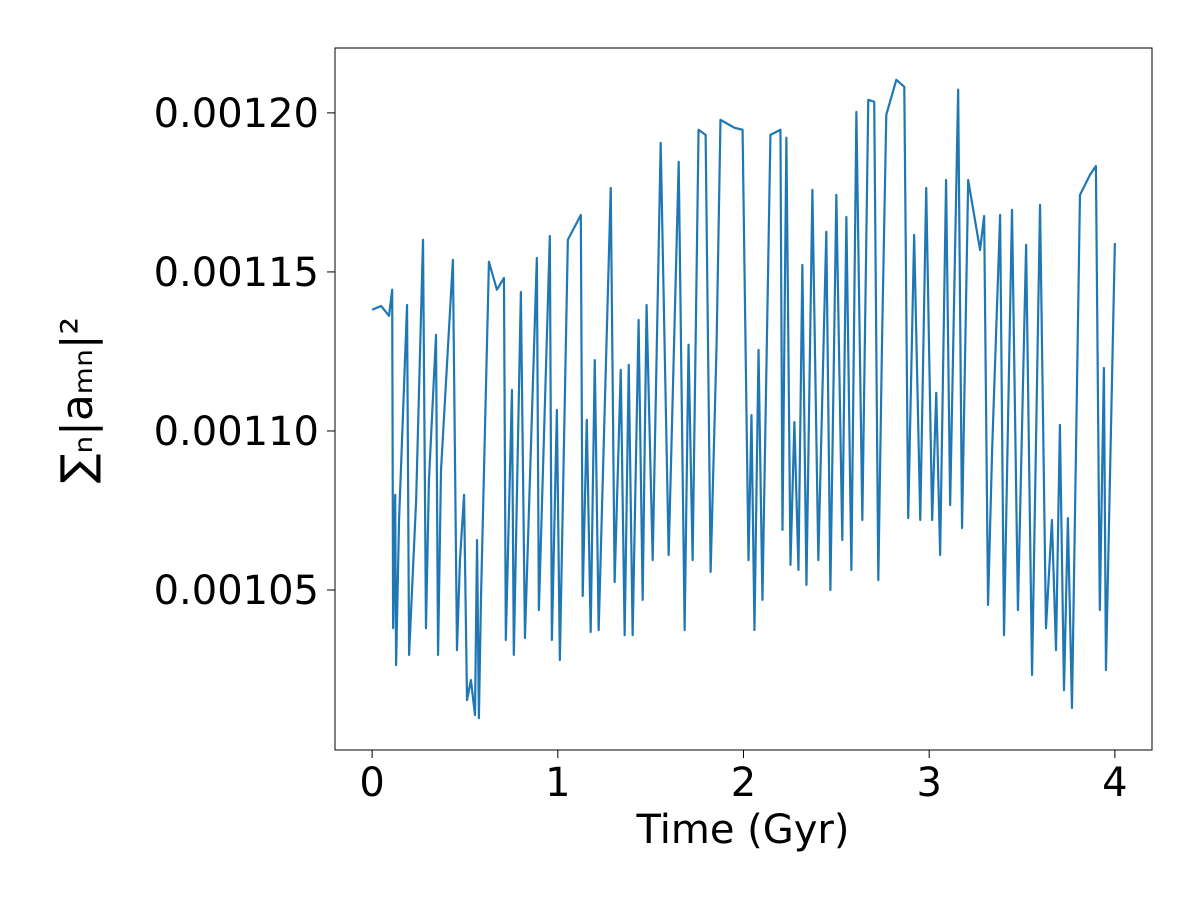 The image size is (1200, 900). I want to click on x-tick-label: 3, so click(928, 783).